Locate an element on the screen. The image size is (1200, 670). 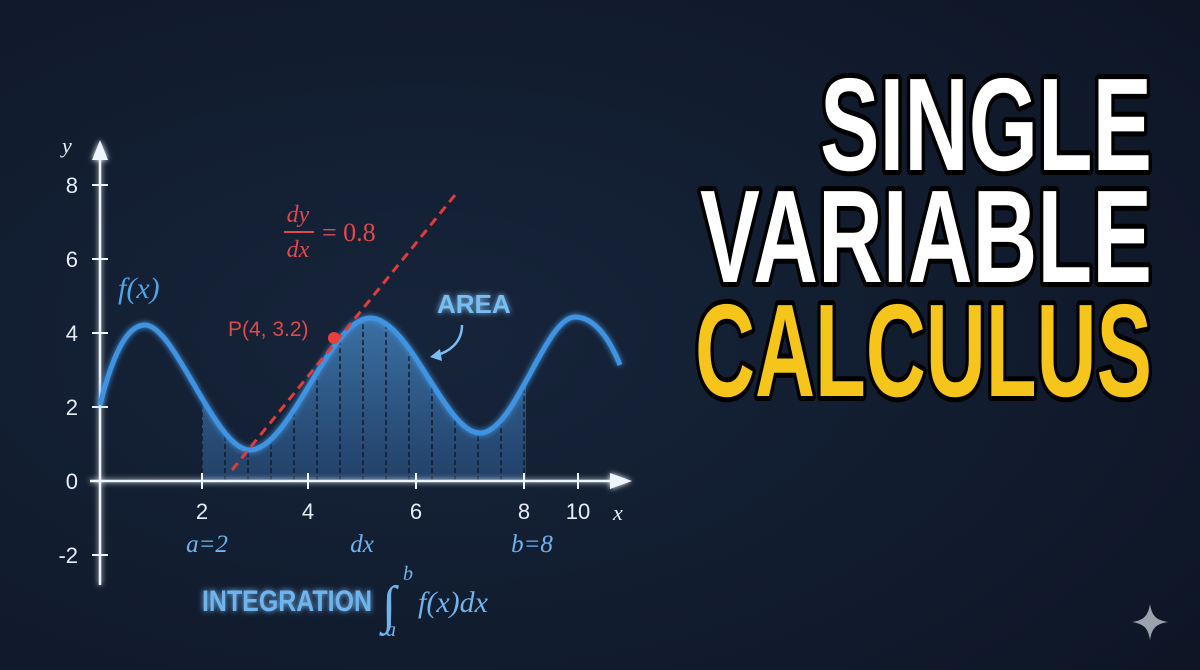
area-arrowhead is located at coordinates (436, 355).